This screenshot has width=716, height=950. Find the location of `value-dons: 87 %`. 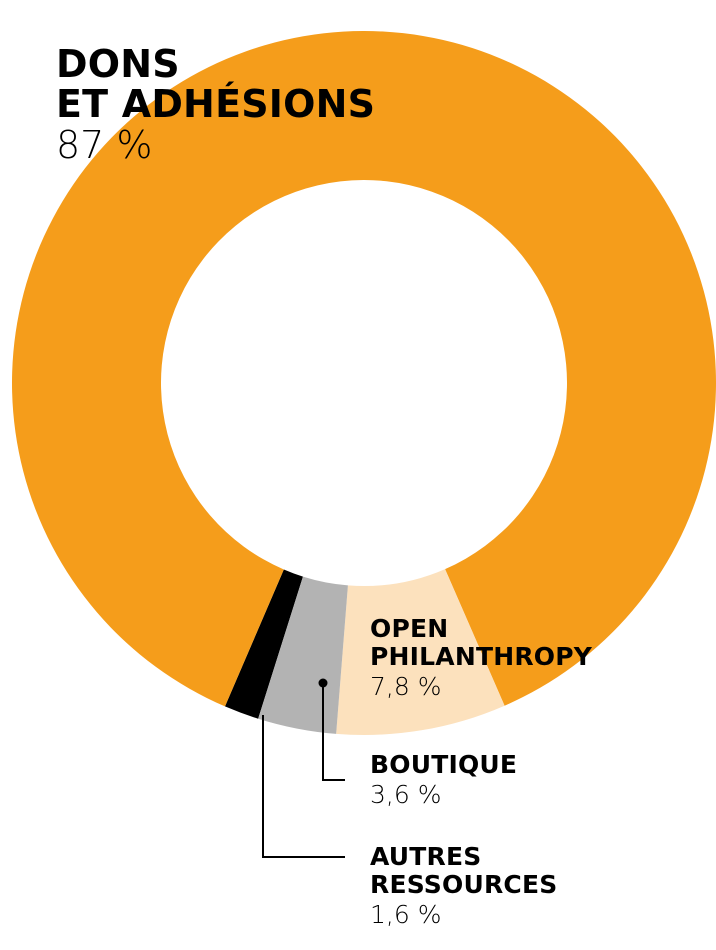

value-dons: 87 % is located at coordinates (104, 145).